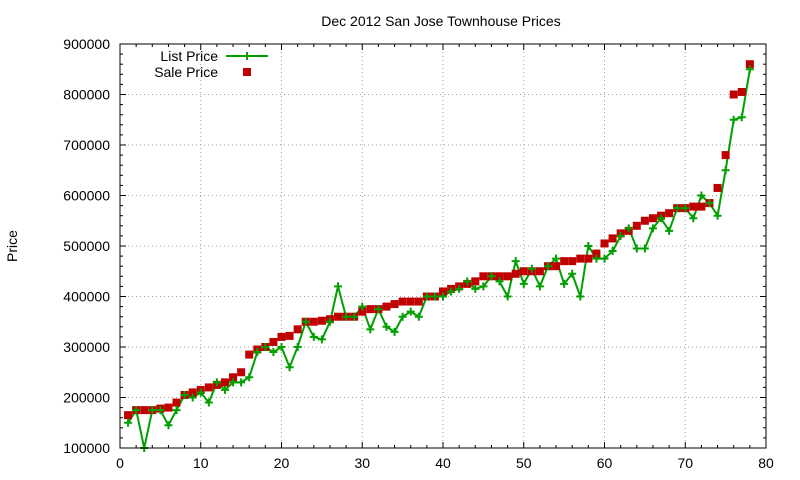  What do you see at coordinates (86, 196) in the screenshot?
I see `y-tick-label: 600000` at bounding box center [86, 196].